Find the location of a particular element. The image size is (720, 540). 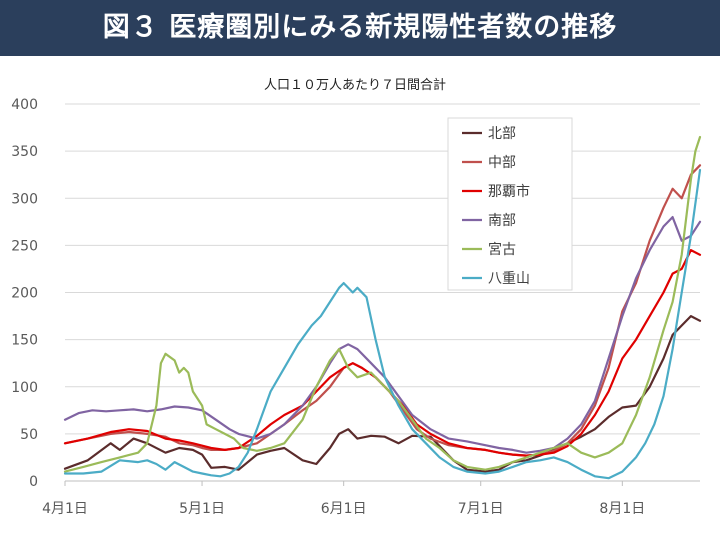

y-tick-label: 250 is located at coordinates (24, 246).